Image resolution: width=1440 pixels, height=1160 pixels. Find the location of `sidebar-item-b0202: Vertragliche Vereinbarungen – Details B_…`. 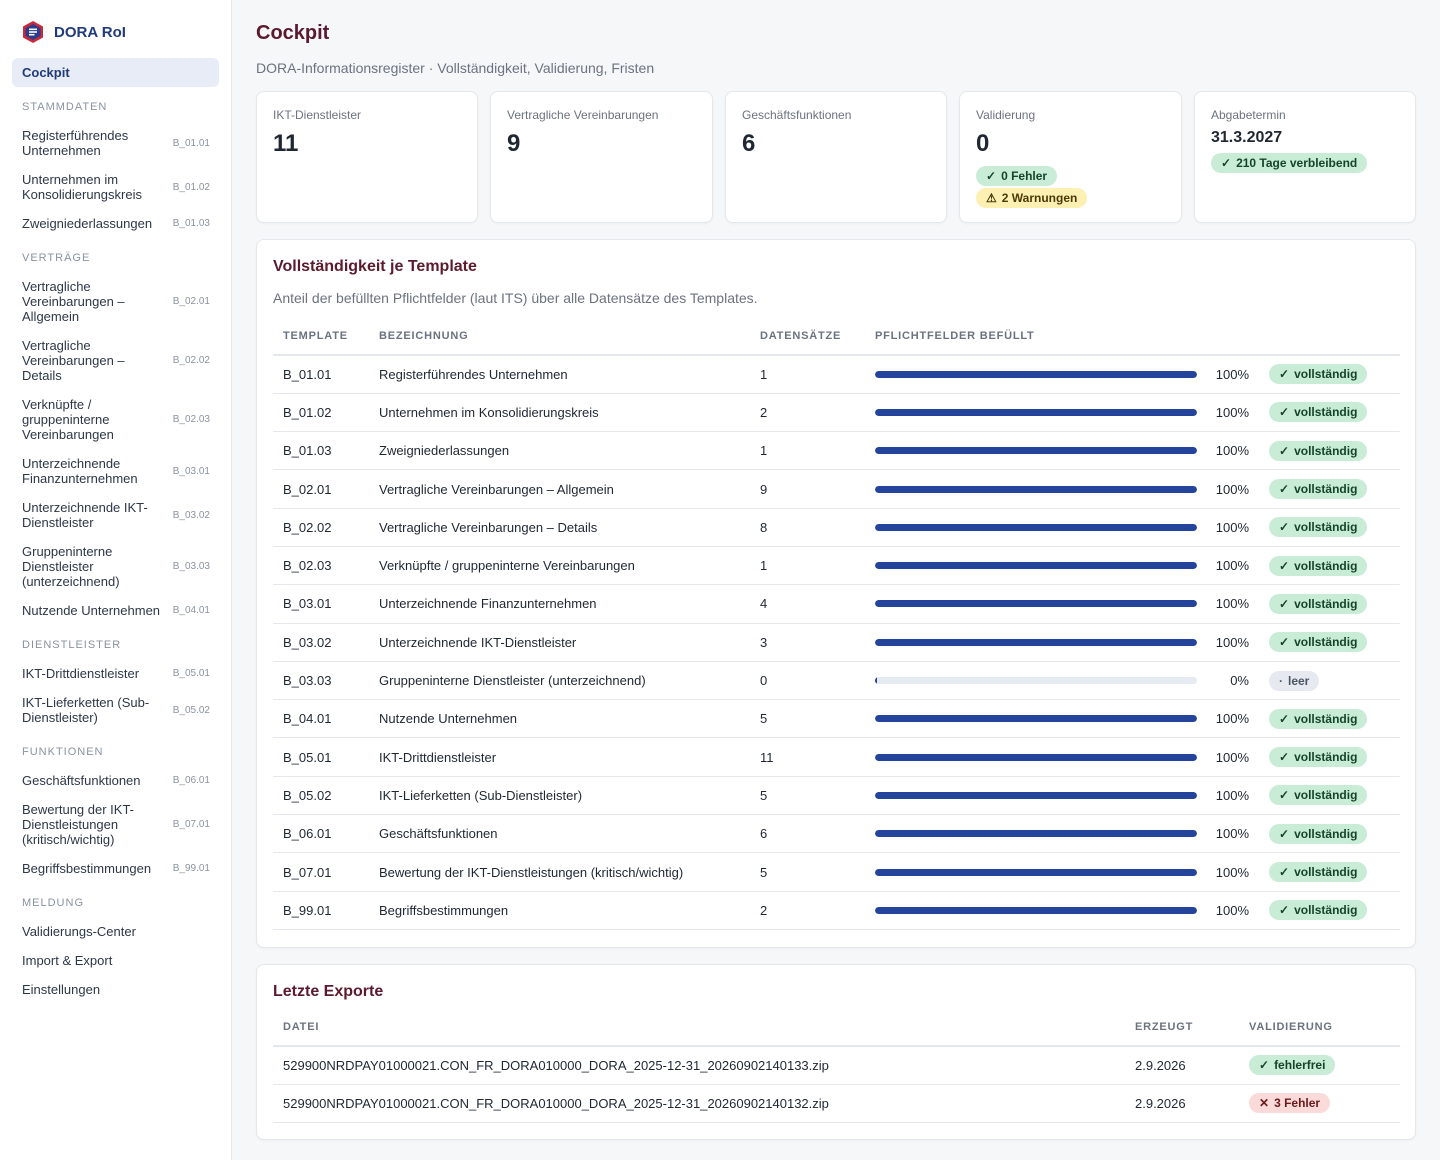

sidebar-item-b0202: Vertragliche Vereinbarungen – Details B_… is located at coordinates (116, 360).